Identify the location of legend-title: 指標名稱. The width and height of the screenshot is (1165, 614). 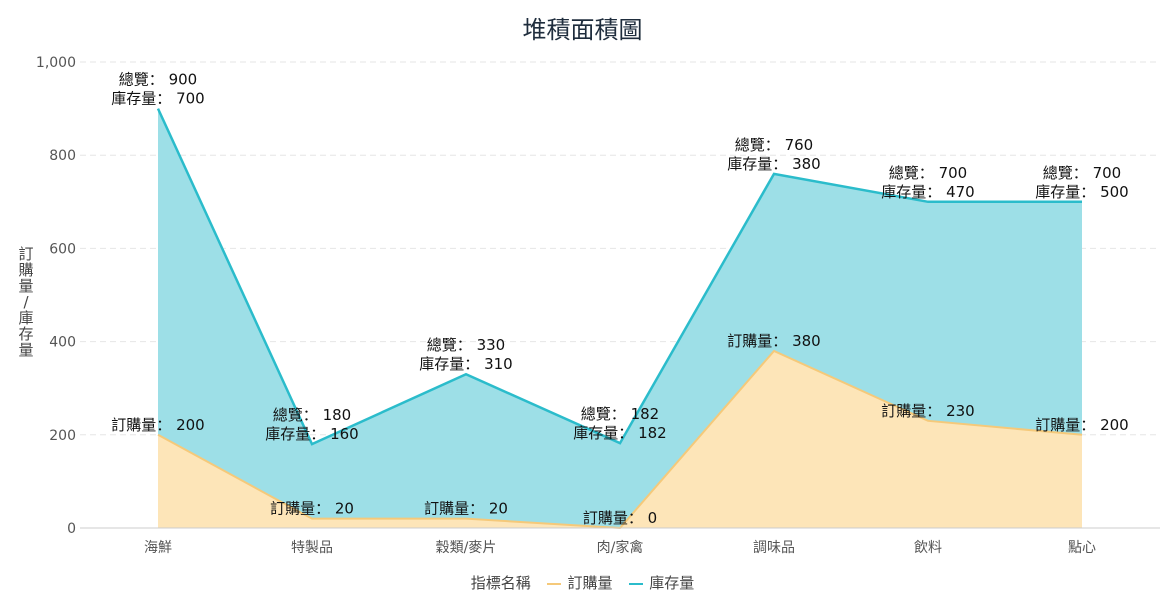
(500, 583).